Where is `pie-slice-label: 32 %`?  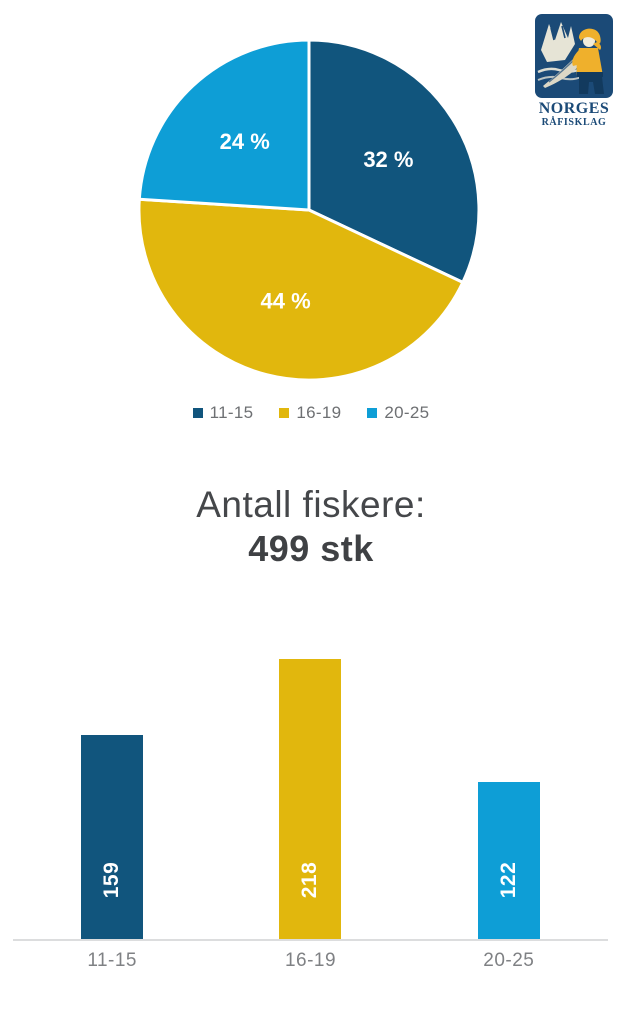
pie-slice-label: 32 % is located at coordinates (388, 159).